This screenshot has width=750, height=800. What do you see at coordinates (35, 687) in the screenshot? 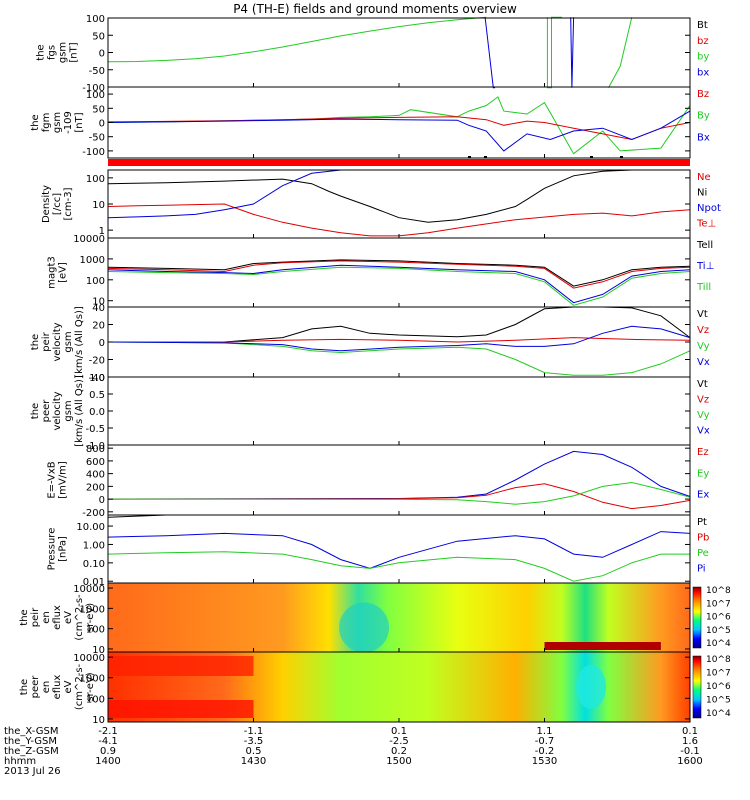
I see `ylabel-line: peer` at bounding box center [35, 687].